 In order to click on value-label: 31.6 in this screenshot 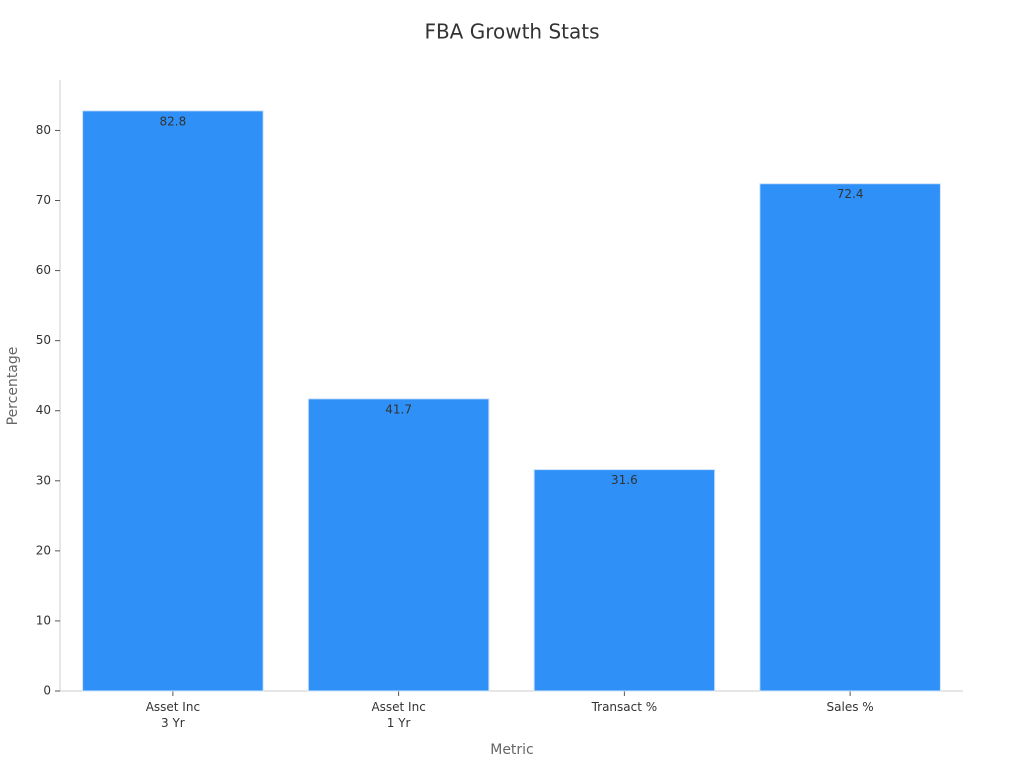, I will do `click(624, 480)`.